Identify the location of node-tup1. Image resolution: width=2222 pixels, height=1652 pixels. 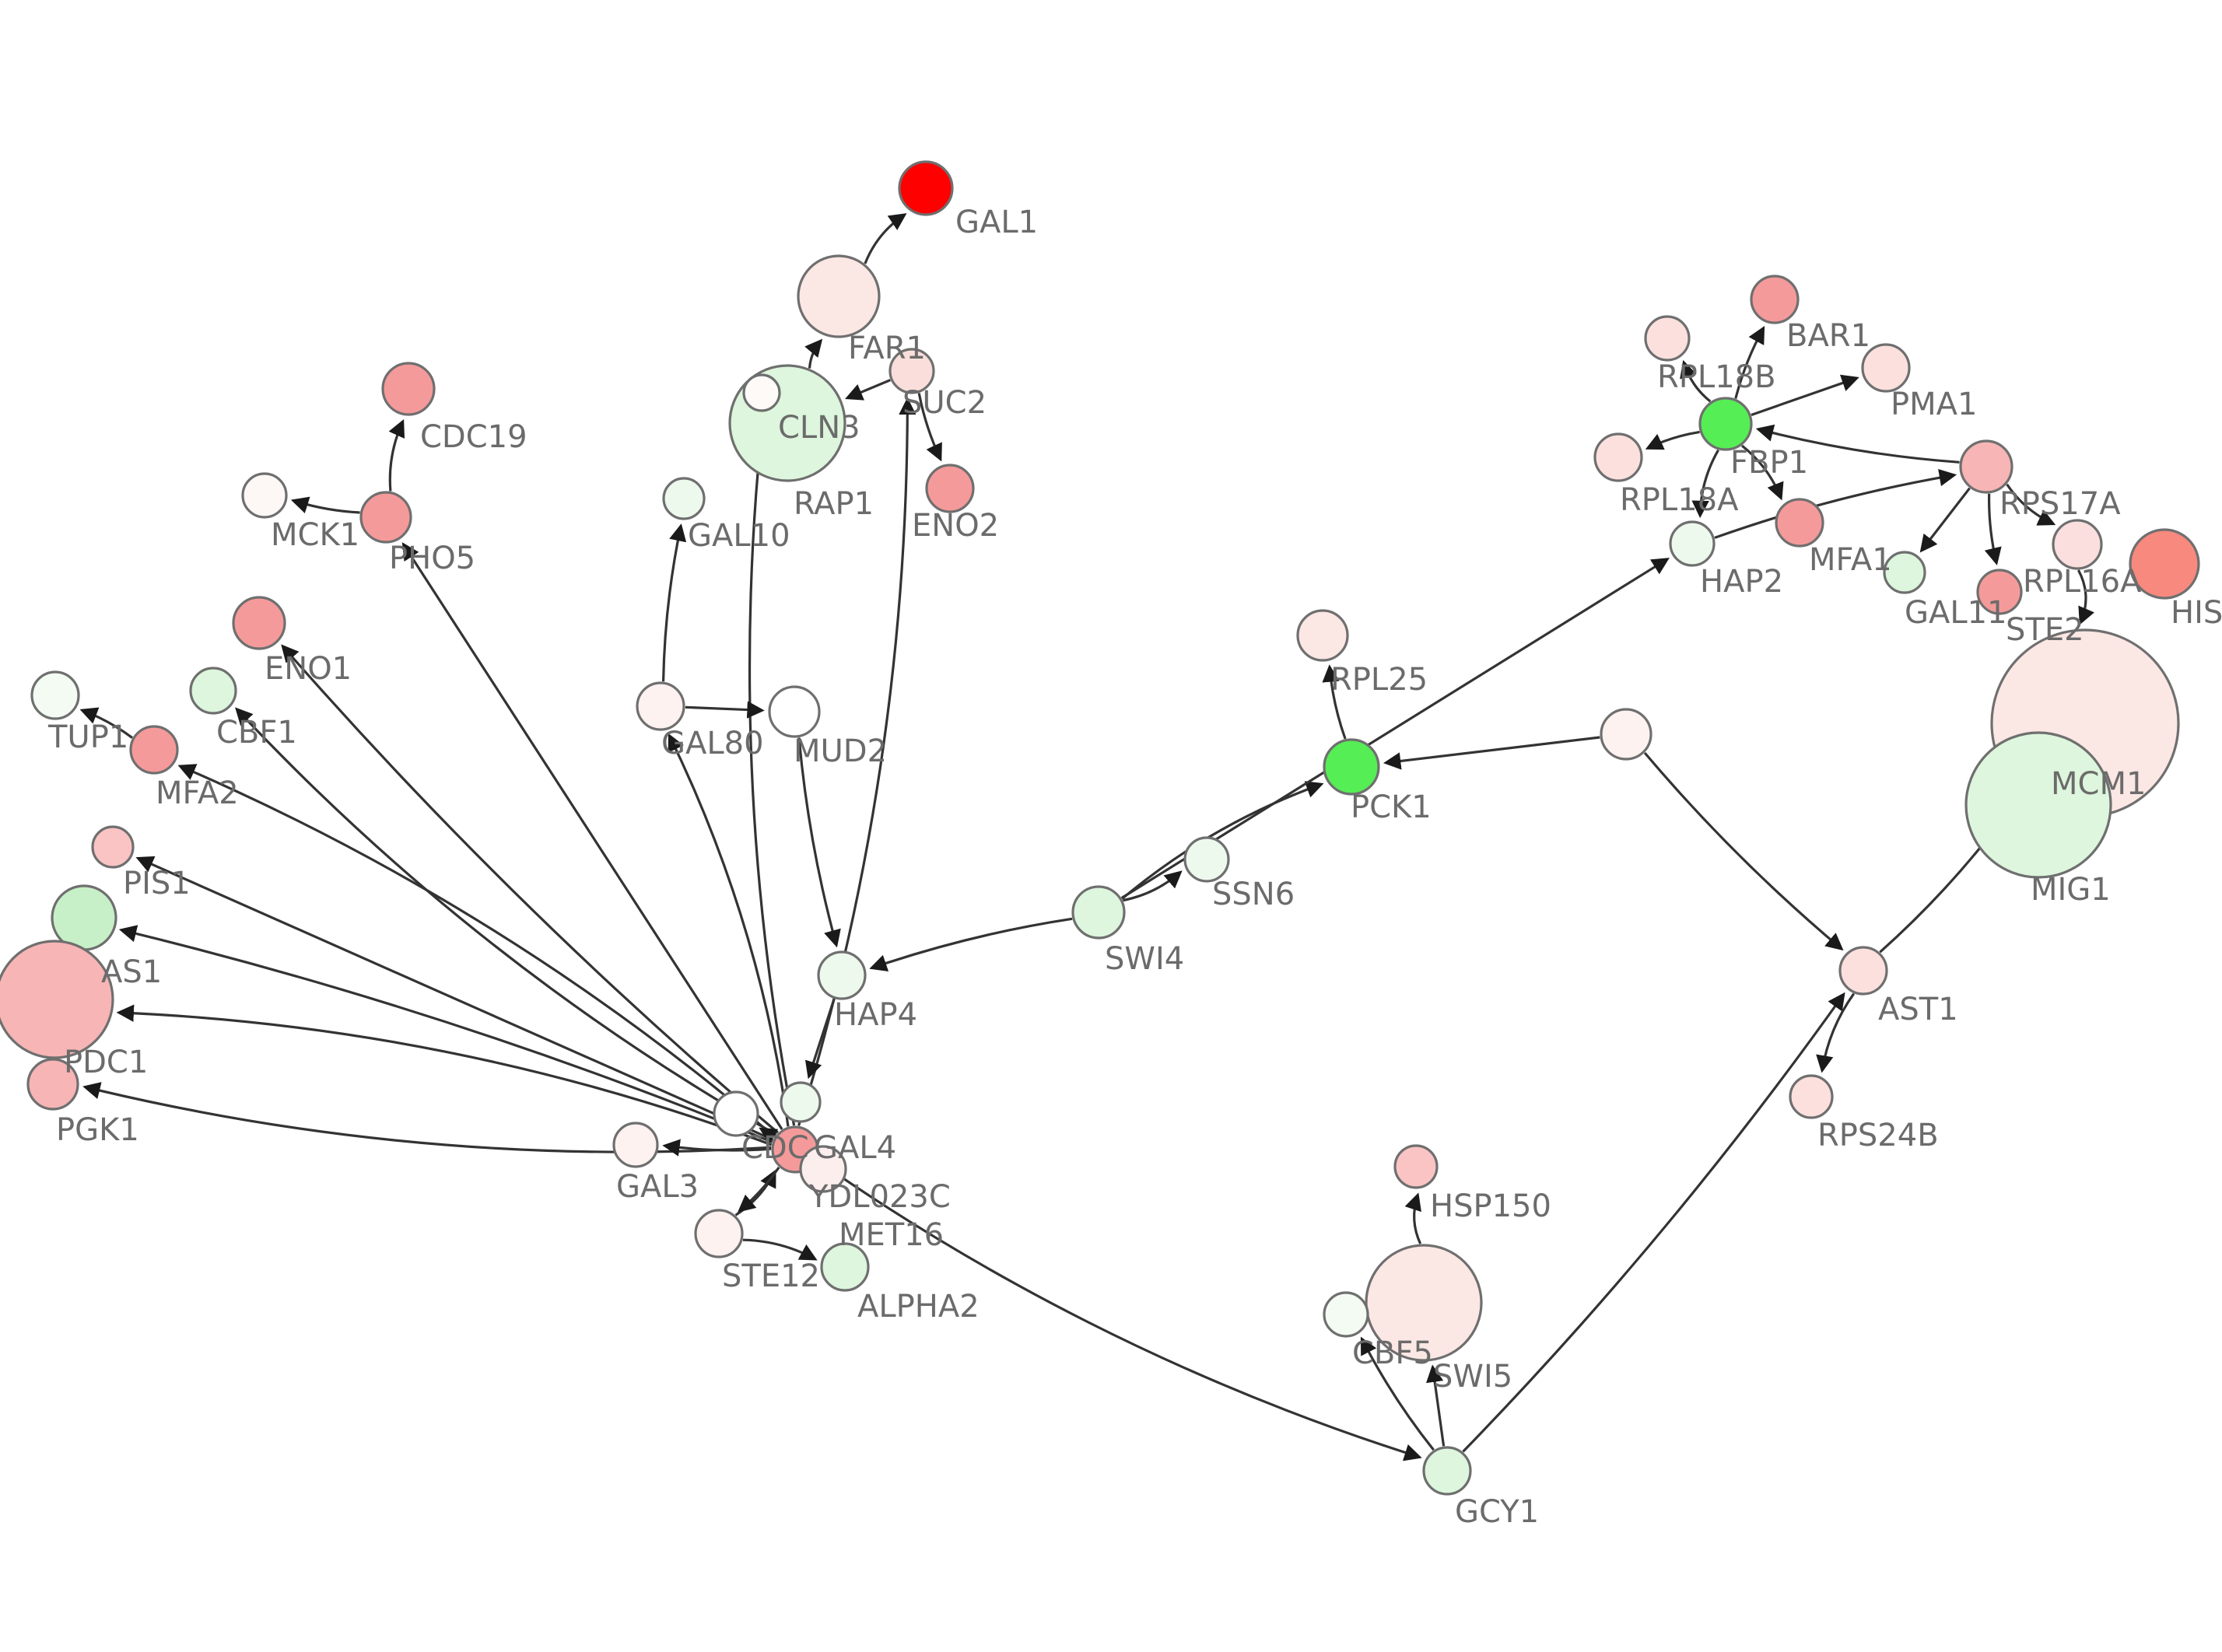
(55, 695).